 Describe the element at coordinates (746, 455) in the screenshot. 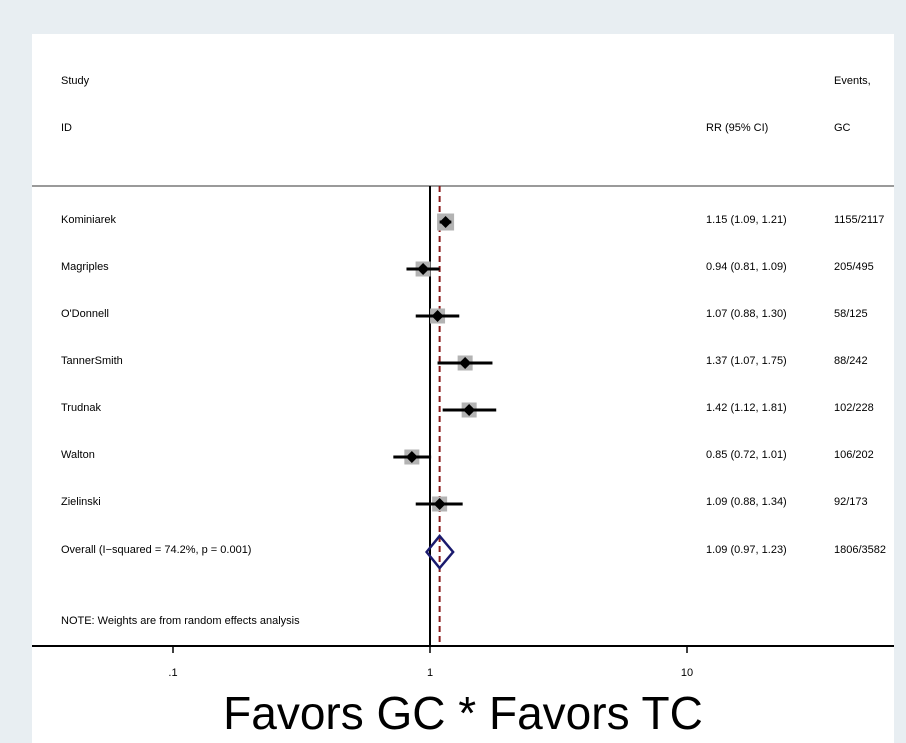

I see `study-rr-text: 0.85 (0.72, 1.01)` at that location.